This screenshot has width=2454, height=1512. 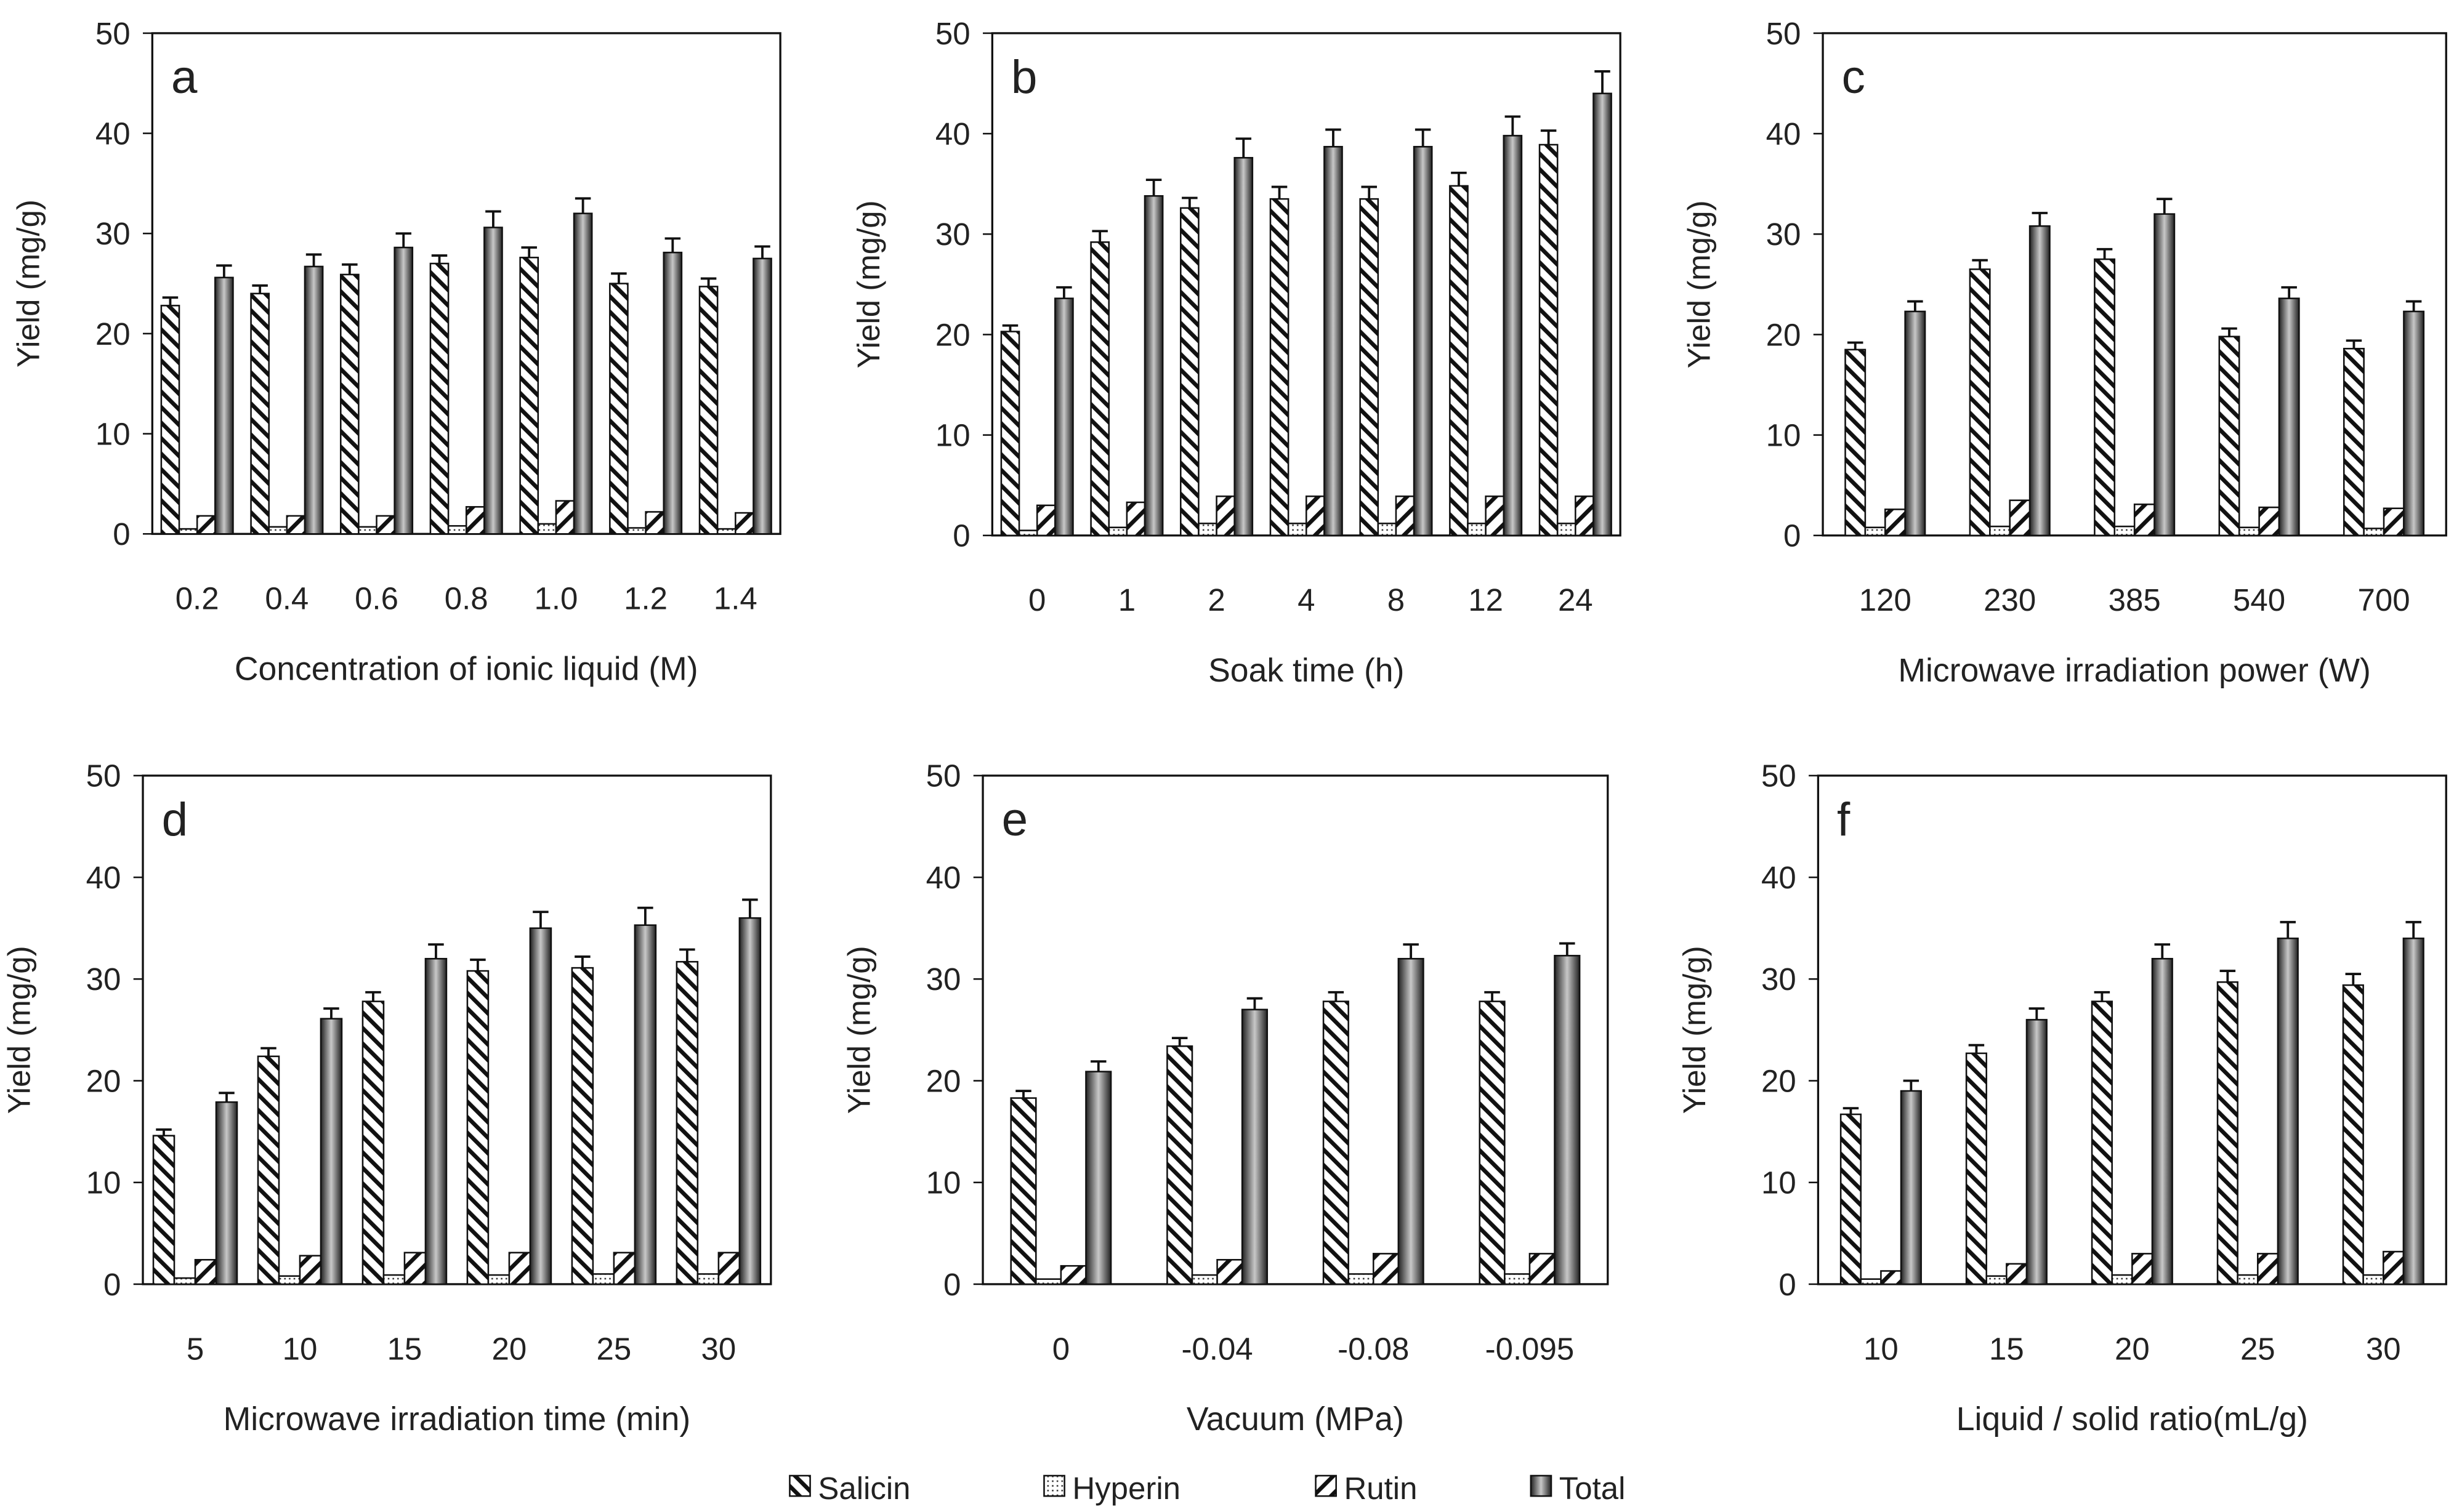 I want to click on x-tick-label: 20, so click(x=509, y=1349).